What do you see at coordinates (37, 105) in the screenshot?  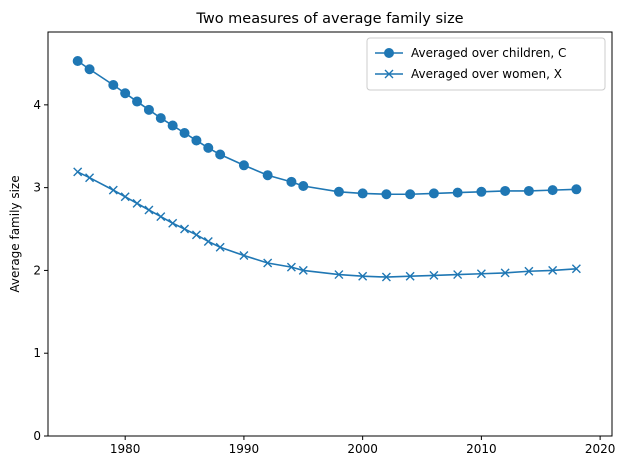 I see `y-tick-label: 4` at bounding box center [37, 105].